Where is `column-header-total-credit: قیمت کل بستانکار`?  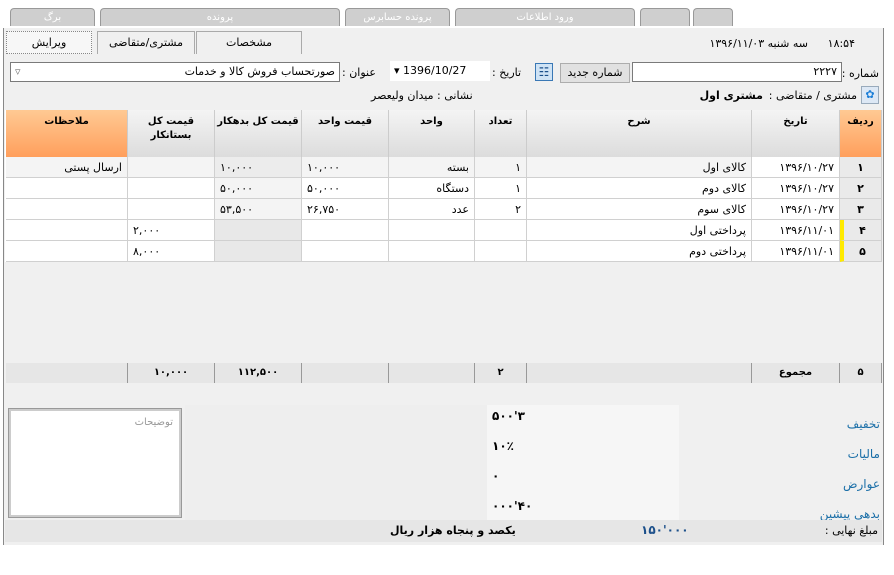 column-header-total-credit: قیمت کل بستانکار is located at coordinates (171, 133).